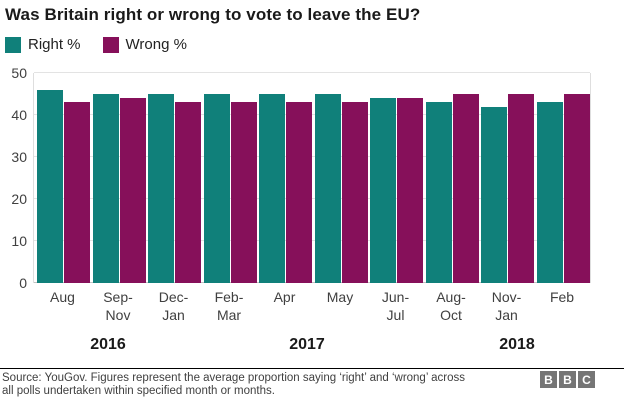 The image size is (624, 408). Describe the element at coordinates (517, 344) in the screenshot. I see `year-label-2018: 2018` at that location.